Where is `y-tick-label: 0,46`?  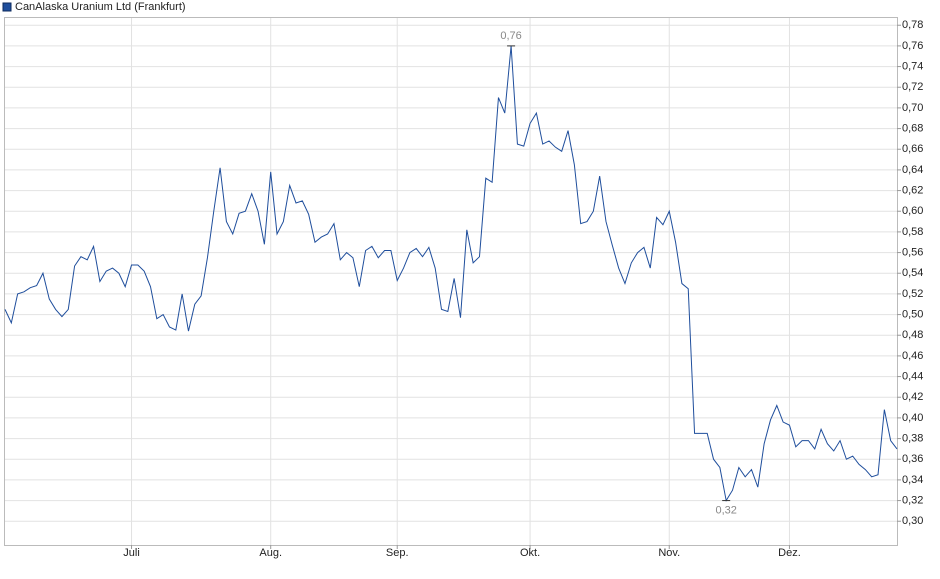
y-tick-label: 0,46 is located at coordinates (912, 356).